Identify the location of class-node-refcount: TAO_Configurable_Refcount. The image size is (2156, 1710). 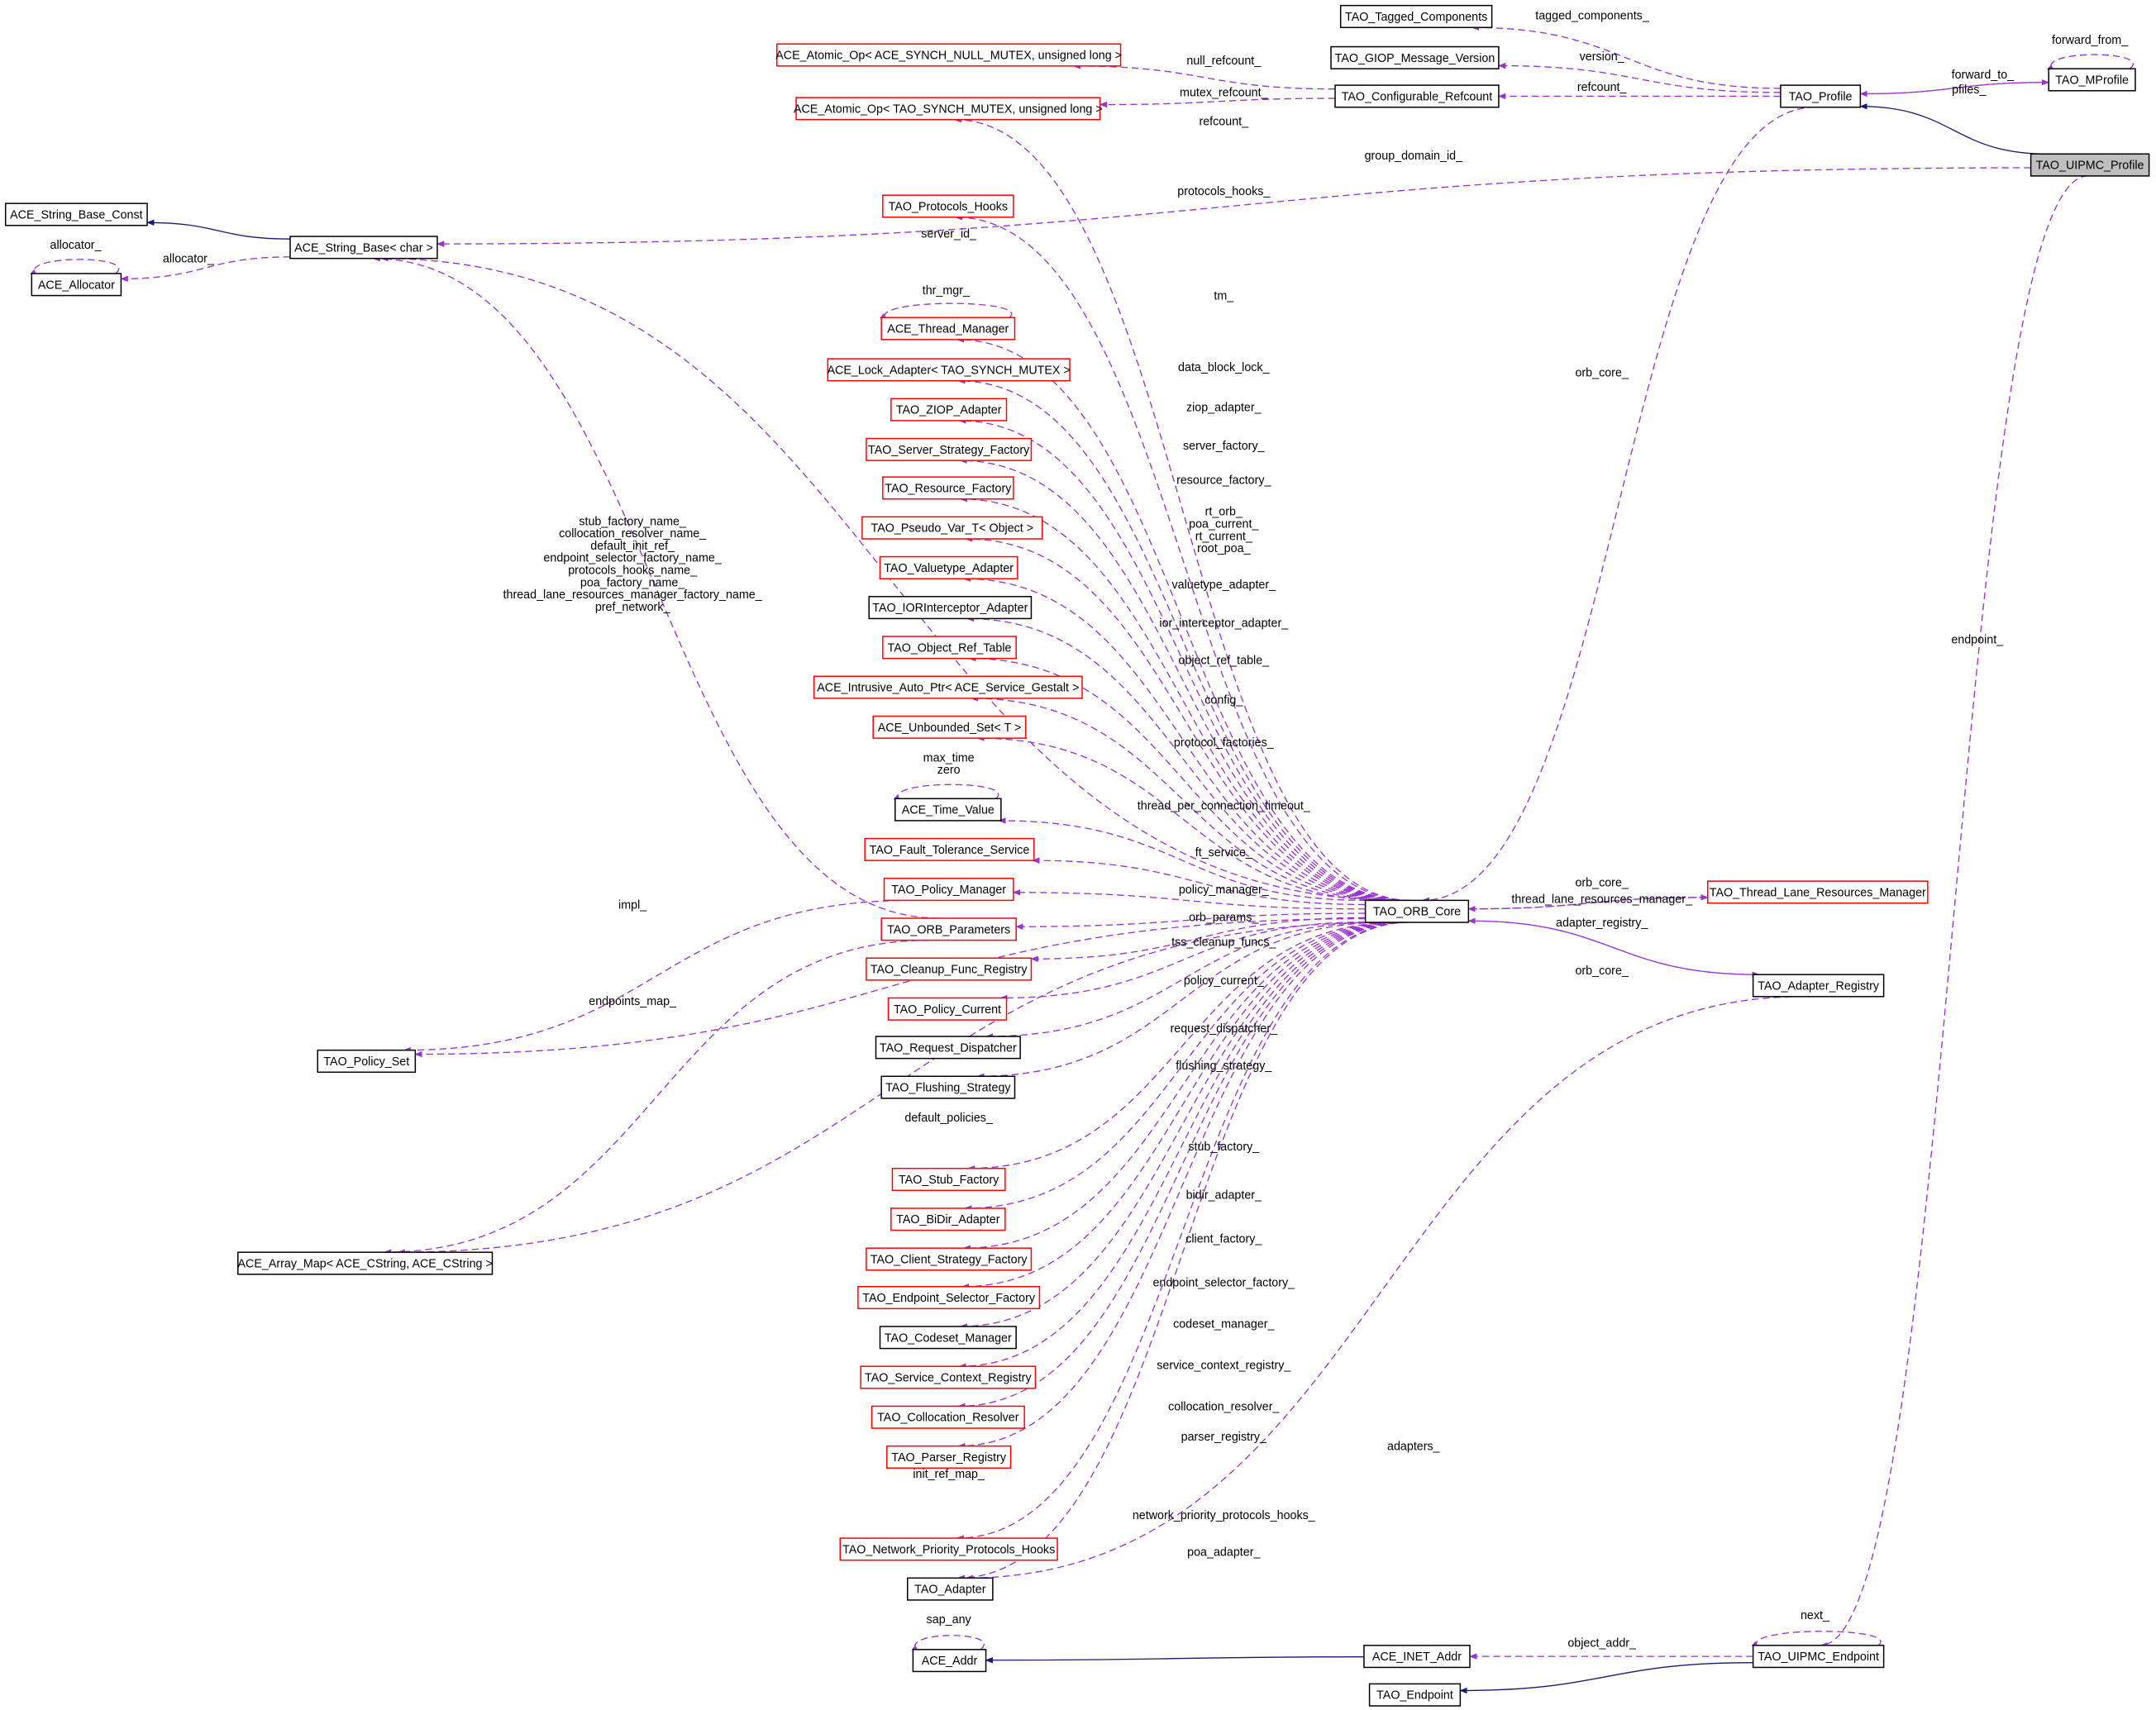
(1417, 96).